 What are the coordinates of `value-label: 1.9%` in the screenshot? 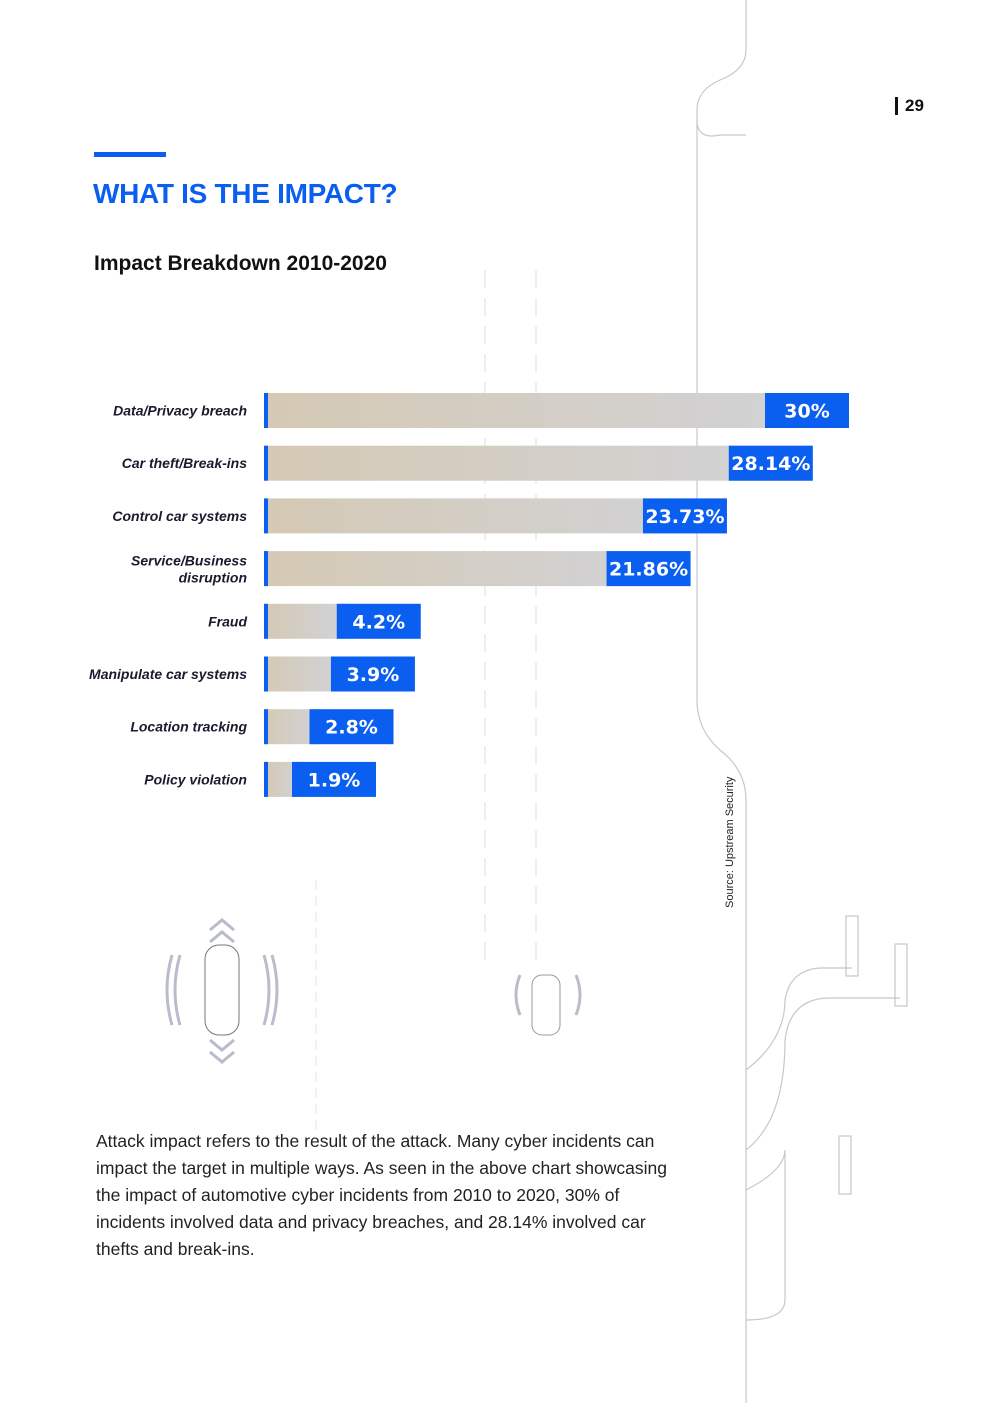 It's located at (334, 780).